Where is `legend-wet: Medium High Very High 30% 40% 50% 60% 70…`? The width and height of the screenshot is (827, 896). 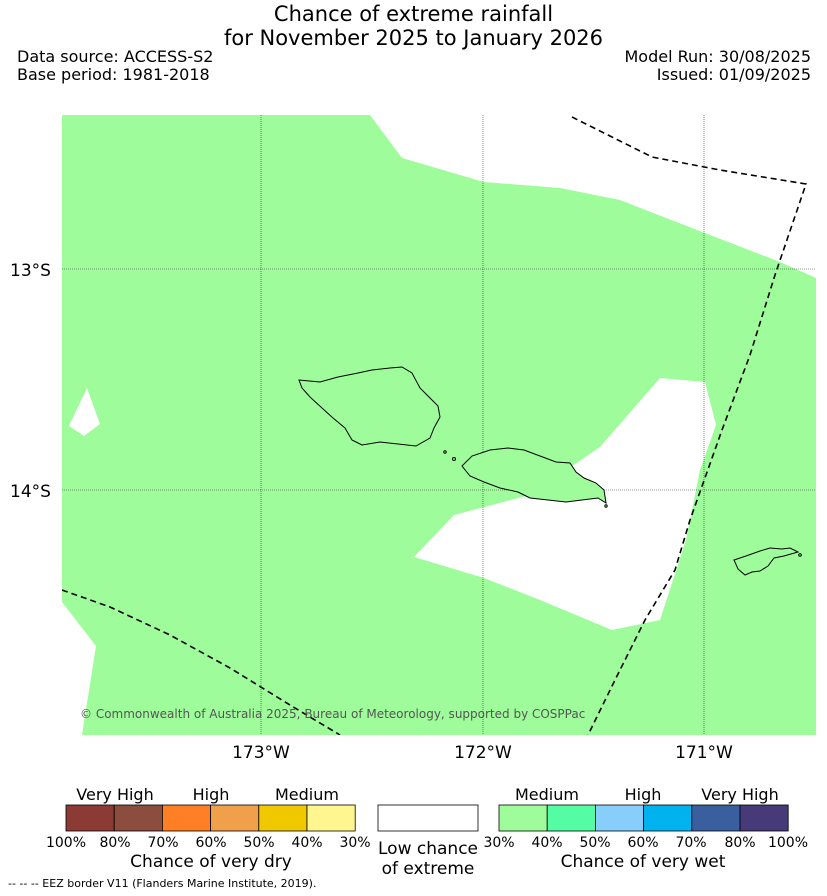
legend-wet: Medium High Very High 30% 40% 50% 60% 70… is located at coordinates (645, 828).